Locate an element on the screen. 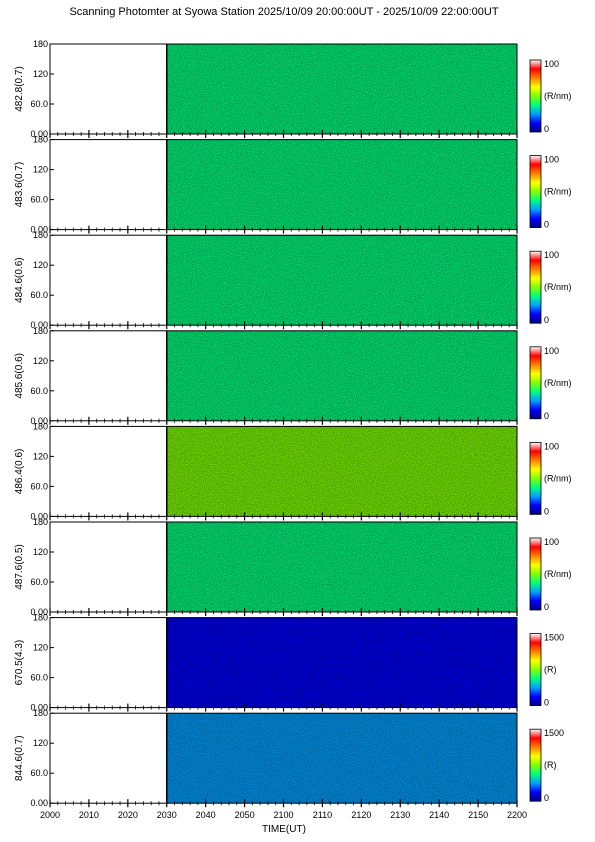 The image size is (595, 842). panel-2: 0.00 60.0 120 180 483.6(0.7) 100 (R/nm) 0 is located at coordinates (293, 185).